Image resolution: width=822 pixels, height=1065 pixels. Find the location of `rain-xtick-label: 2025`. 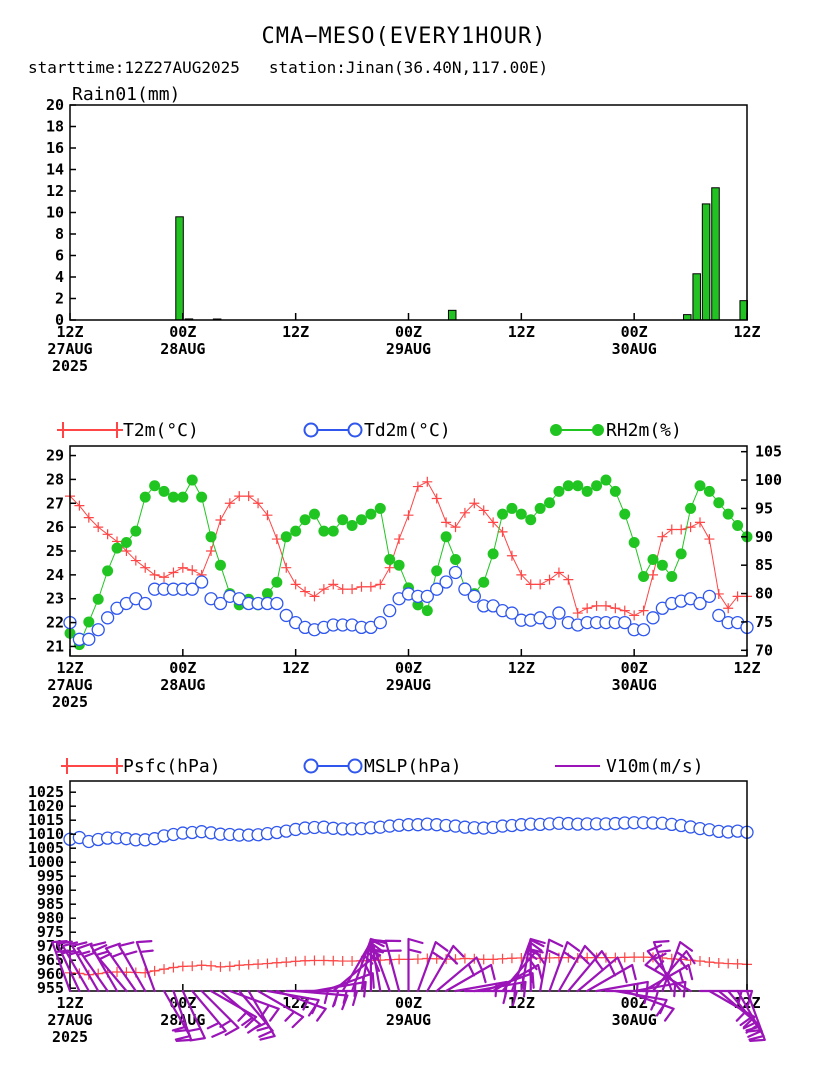

rain-xtick-label: 2025 is located at coordinates (70, 366).